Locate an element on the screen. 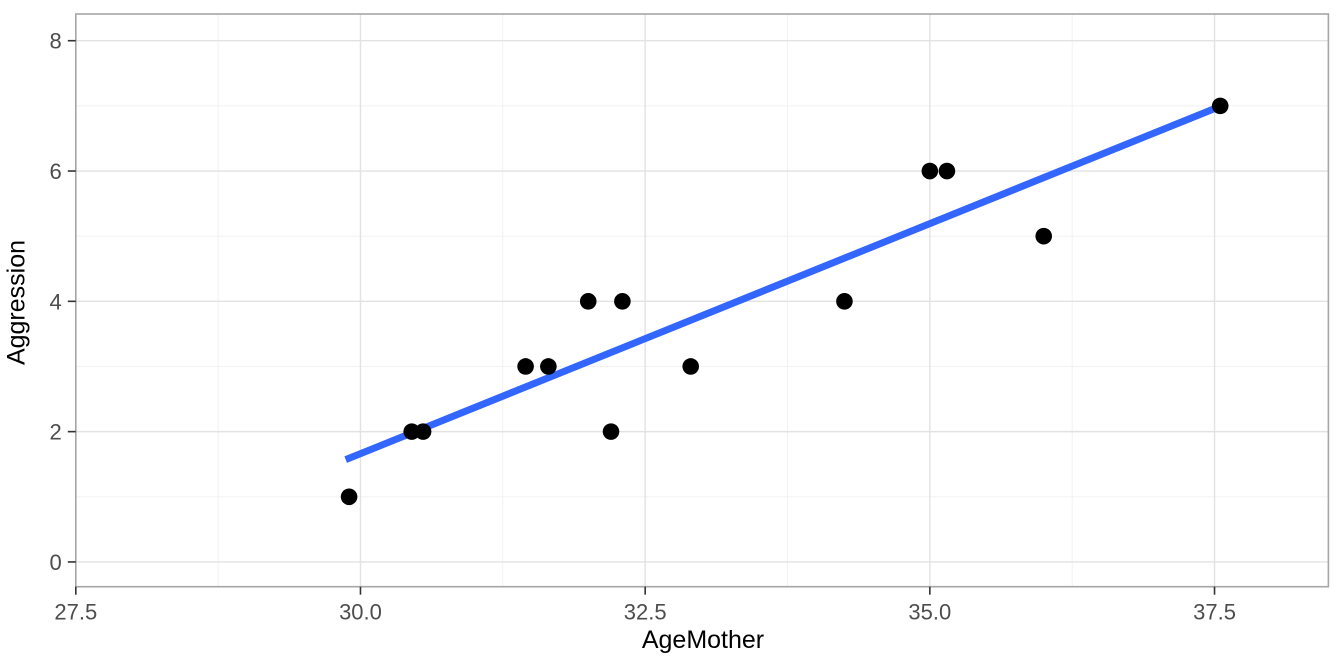 The height and width of the screenshot is (672, 1344). x-axis-title: AgeMother is located at coordinates (703, 640).